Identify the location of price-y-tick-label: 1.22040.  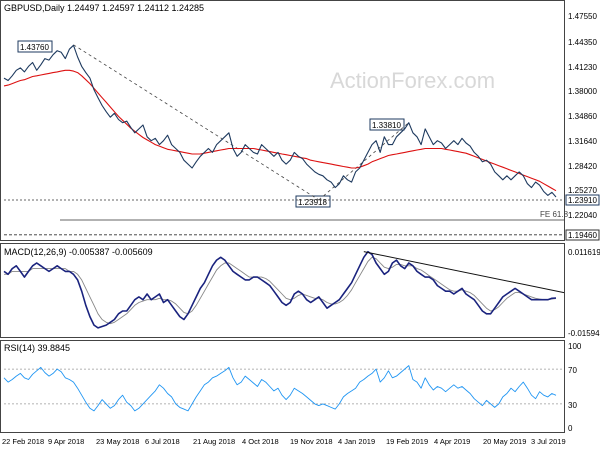
(582, 215).